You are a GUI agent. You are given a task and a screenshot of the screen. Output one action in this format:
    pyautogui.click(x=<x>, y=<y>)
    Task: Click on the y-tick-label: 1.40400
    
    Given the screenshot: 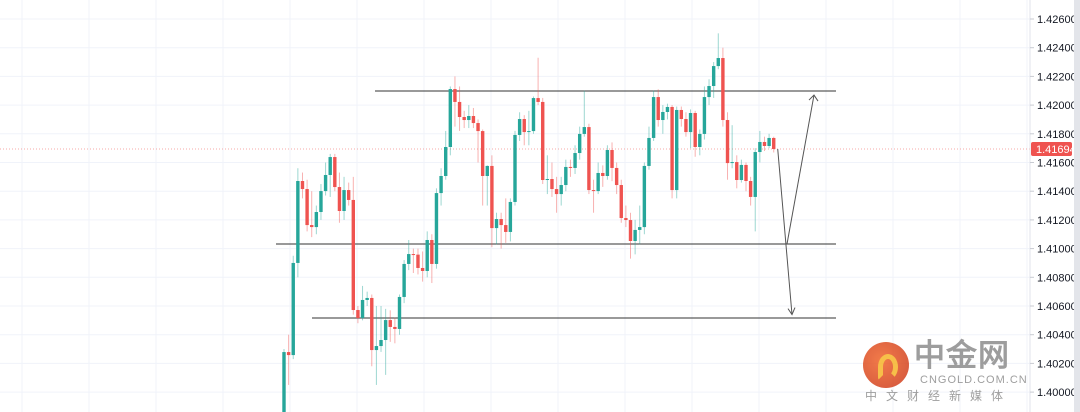 What is the action you would take?
    pyautogui.click(x=1057, y=336)
    